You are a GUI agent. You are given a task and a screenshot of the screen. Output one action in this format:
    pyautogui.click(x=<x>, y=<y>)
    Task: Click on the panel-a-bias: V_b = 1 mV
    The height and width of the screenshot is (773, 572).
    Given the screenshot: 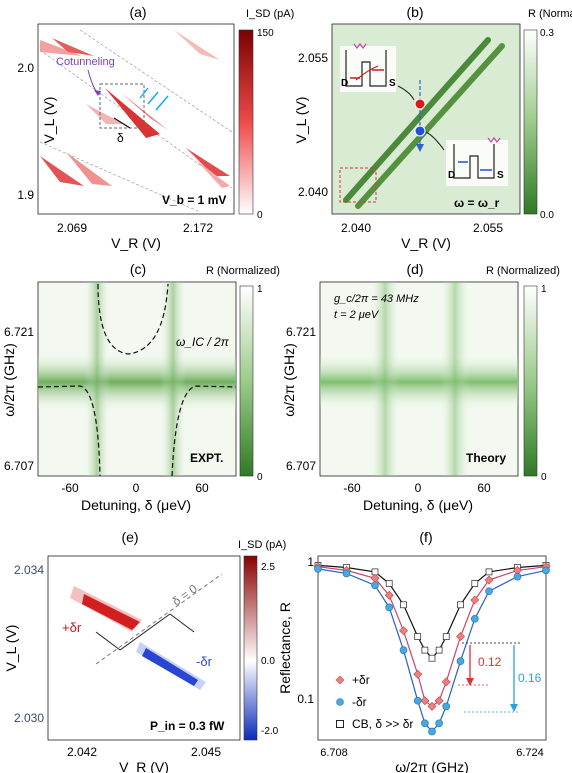 What is the action you would take?
    pyautogui.click(x=194, y=200)
    